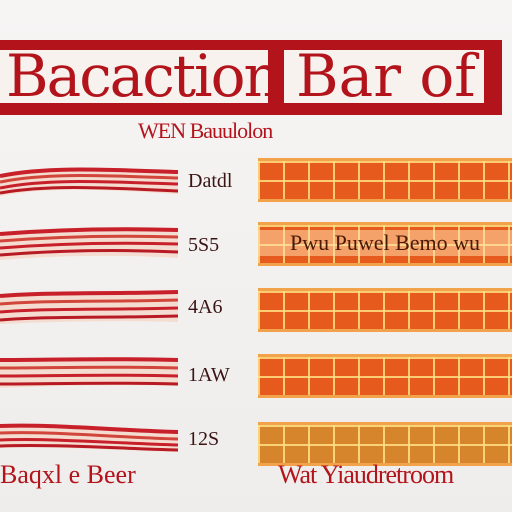 This screenshot has height=512, width=512. I want to click on banner-title-left: Bacaction., so click(134, 76).